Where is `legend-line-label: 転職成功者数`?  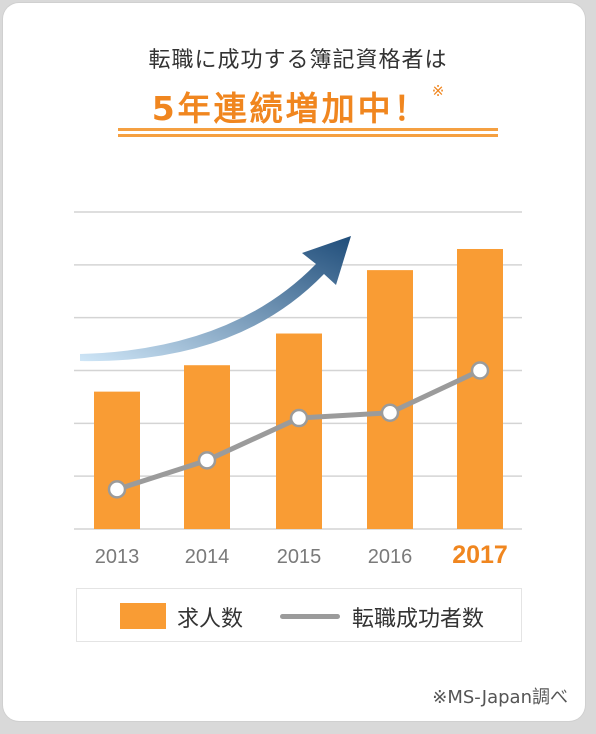
legend-line-label: 転職成功者数 is located at coordinates (418, 619).